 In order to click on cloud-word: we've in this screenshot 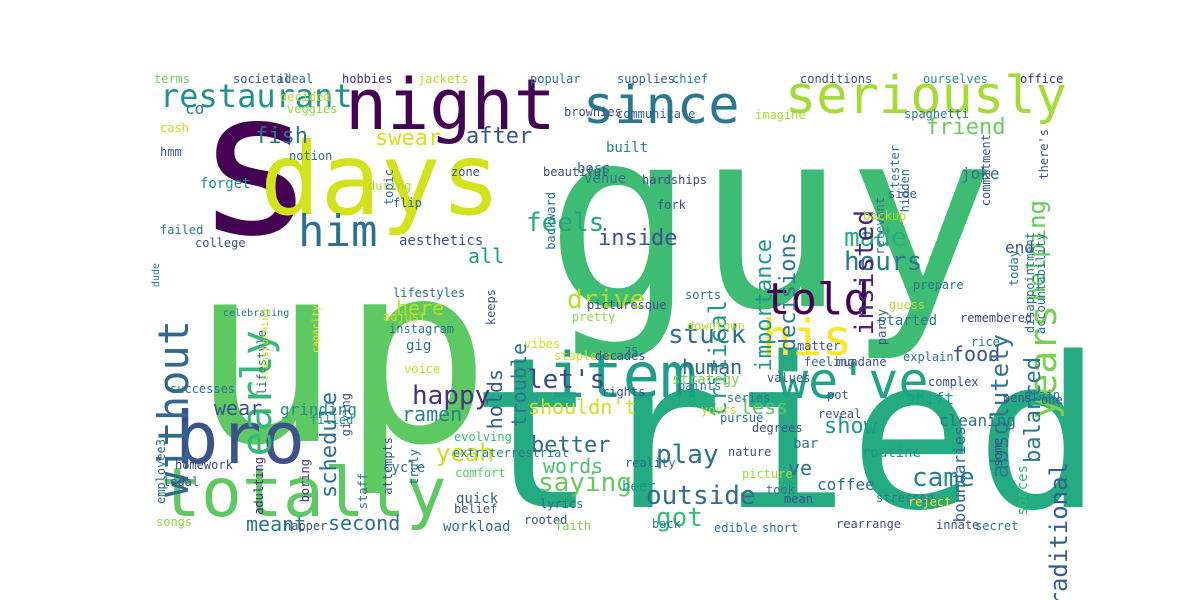, I will do `click(853, 381)`.